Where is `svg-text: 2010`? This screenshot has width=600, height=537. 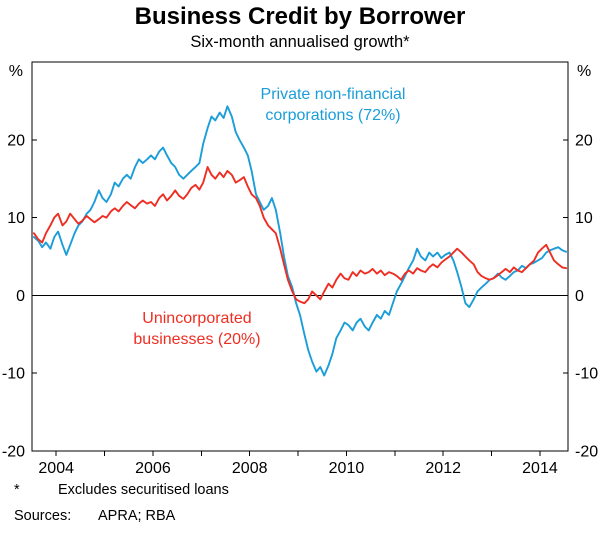
svg-text: 2010 is located at coordinates (347, 468).